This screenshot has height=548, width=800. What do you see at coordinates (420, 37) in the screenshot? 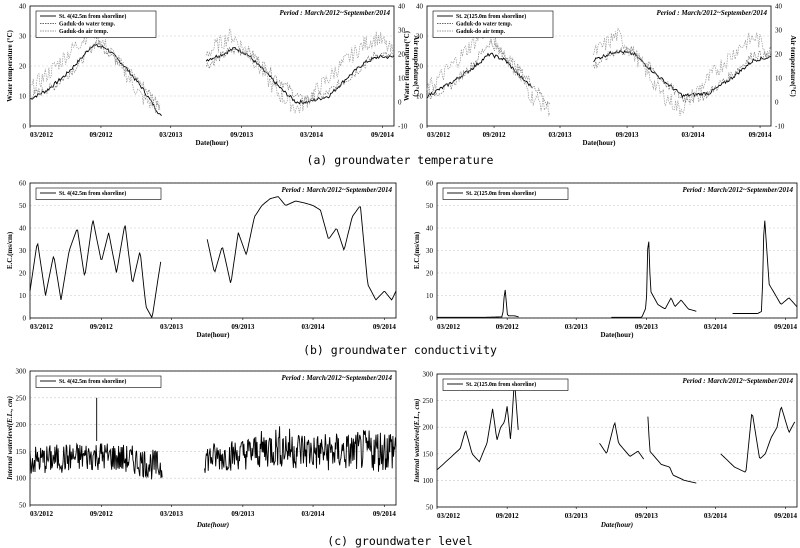
I see `y-tick-label: 30` at bounding box center [420, 37].